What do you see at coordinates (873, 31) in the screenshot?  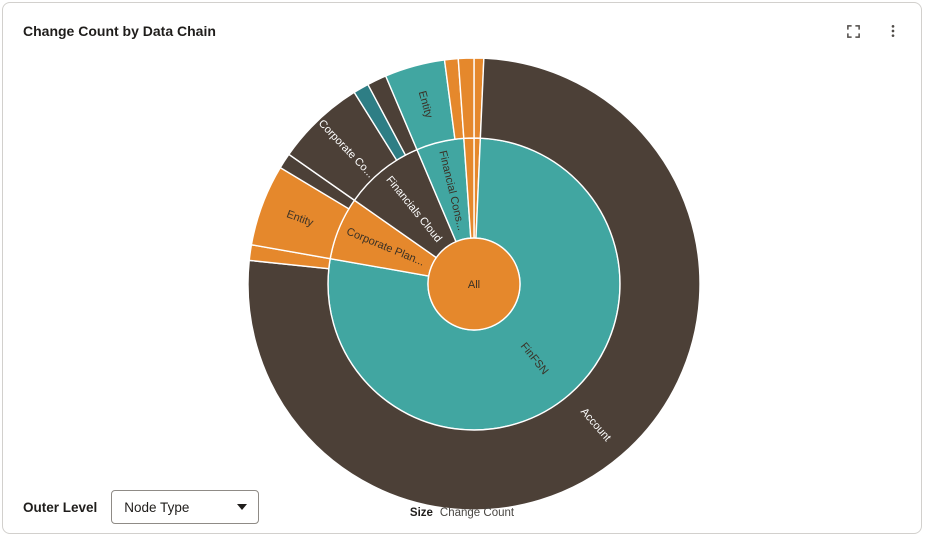 I see `header-actions` at bounding box center [873, 31].